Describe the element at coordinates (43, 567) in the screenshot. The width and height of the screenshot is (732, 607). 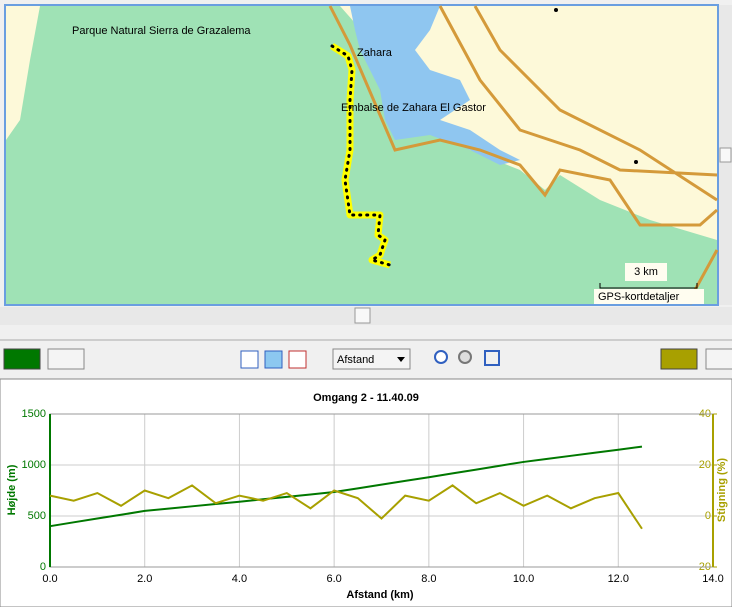
I see `y-tick-label: 0` at that location.